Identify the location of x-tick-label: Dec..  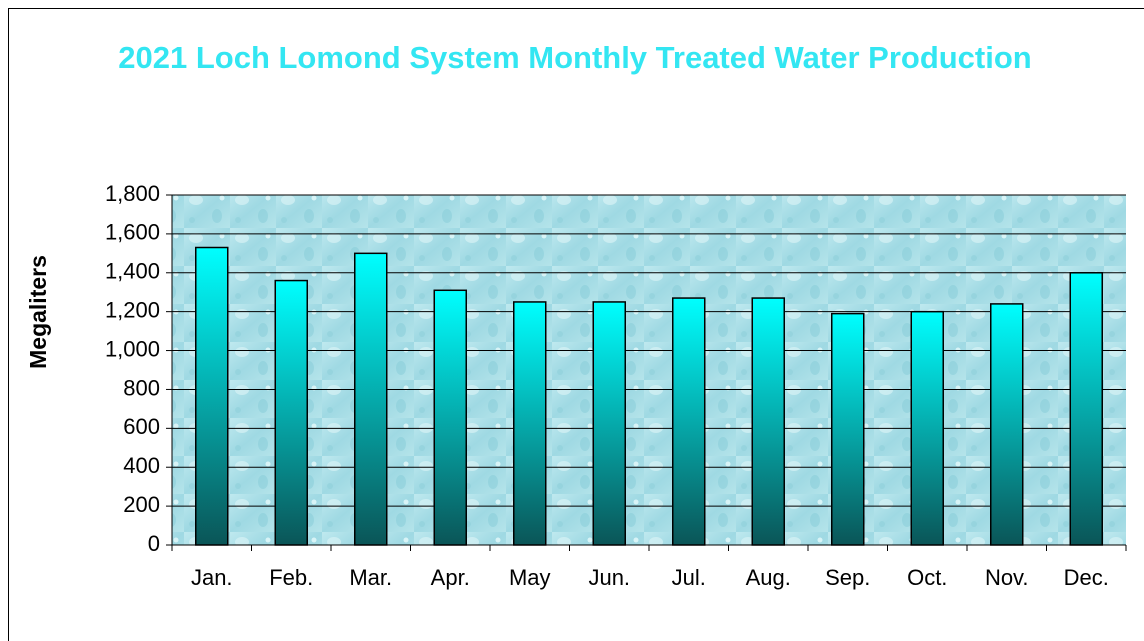
(1086, 577).